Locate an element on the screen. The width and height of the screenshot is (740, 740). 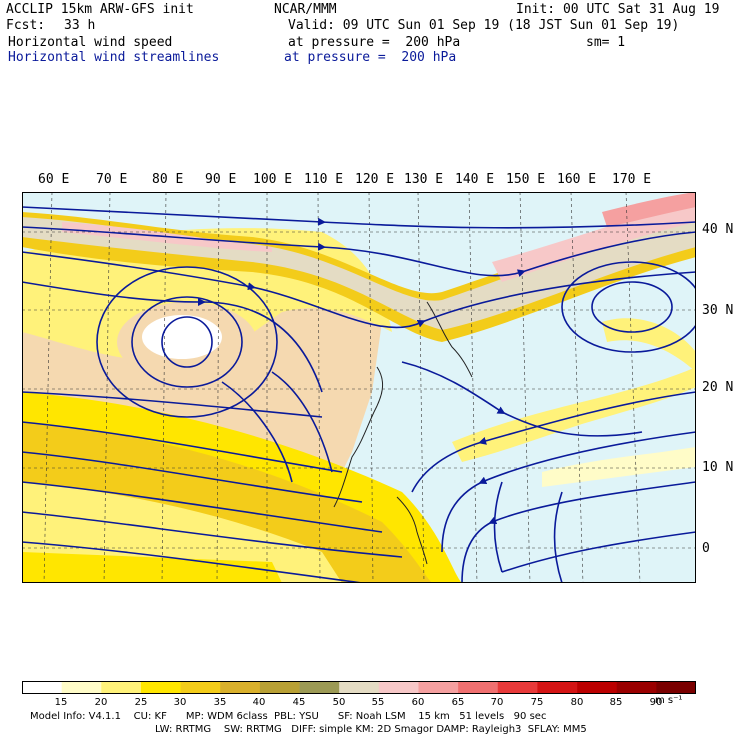
colorbar-label: 55 is located at coordinates (378, 702).